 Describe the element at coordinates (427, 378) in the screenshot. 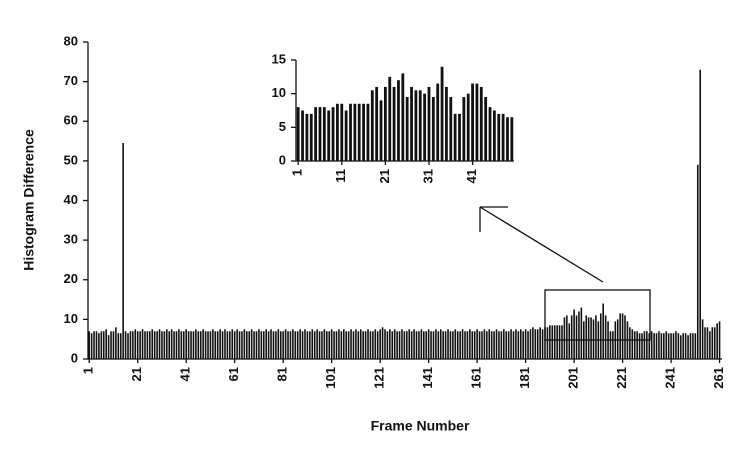

I see `x-tick-label: 141` at that location.